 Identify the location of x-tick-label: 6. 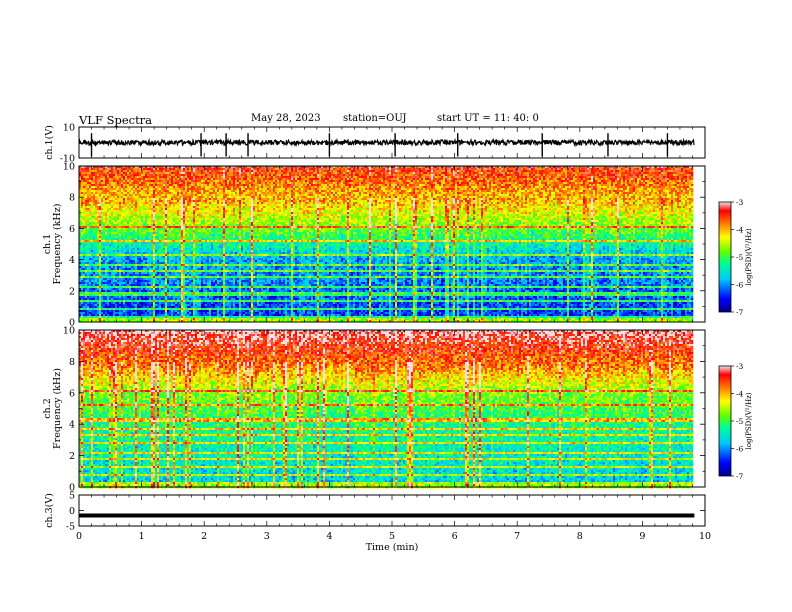
(455, 536).